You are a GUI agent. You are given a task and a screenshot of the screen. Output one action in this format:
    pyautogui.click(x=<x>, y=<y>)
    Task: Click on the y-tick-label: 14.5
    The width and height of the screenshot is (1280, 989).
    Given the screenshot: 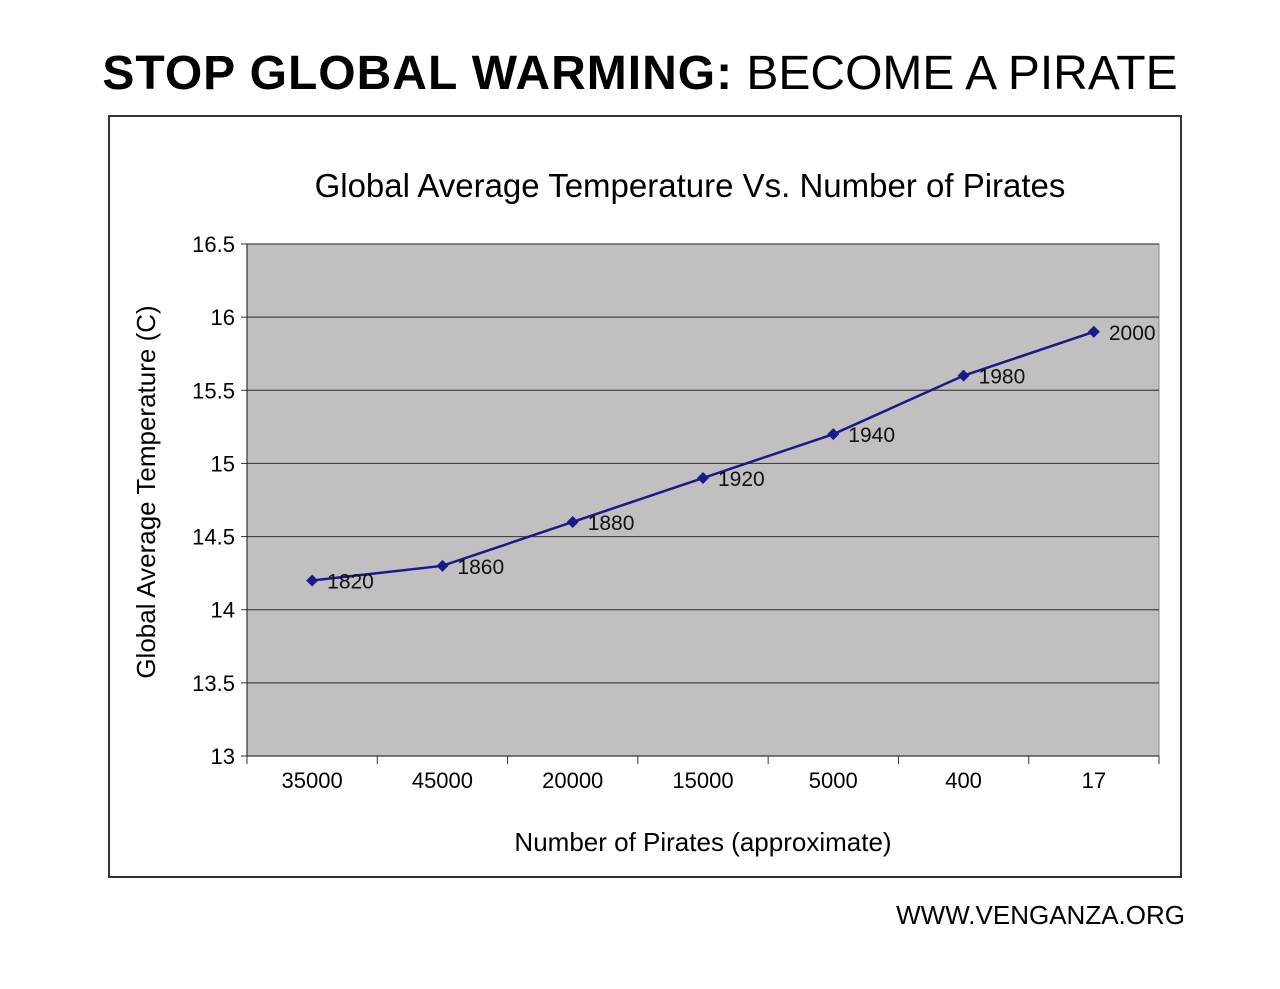 What is the action you would take?
    pyautogui.click(x=213, y=537)
    